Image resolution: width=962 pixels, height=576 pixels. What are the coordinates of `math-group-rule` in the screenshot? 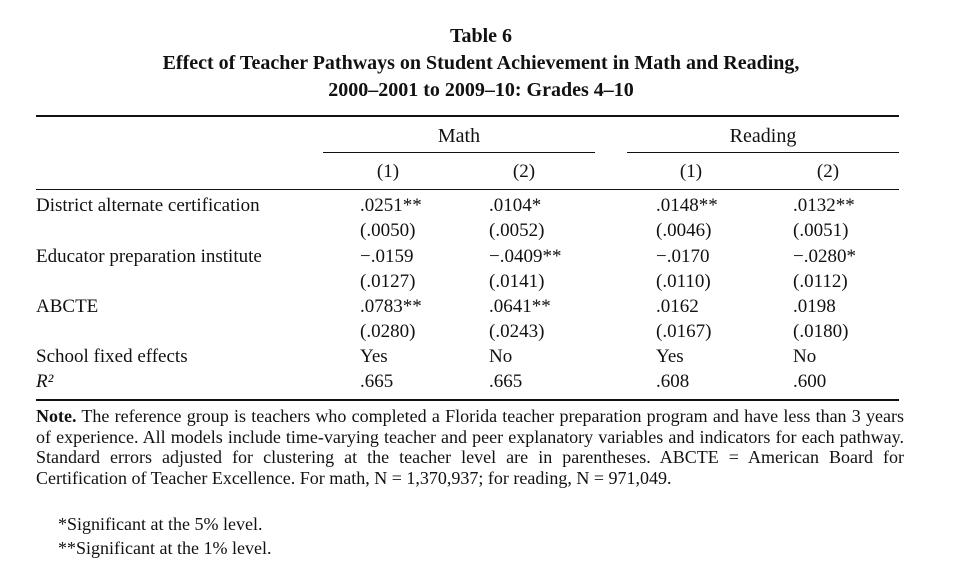 It's located at (459, 152).